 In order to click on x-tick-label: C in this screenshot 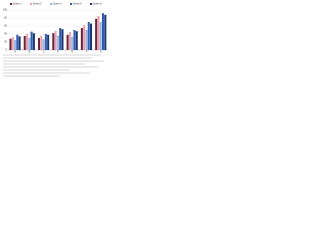, I will do `click(44, 52)`.